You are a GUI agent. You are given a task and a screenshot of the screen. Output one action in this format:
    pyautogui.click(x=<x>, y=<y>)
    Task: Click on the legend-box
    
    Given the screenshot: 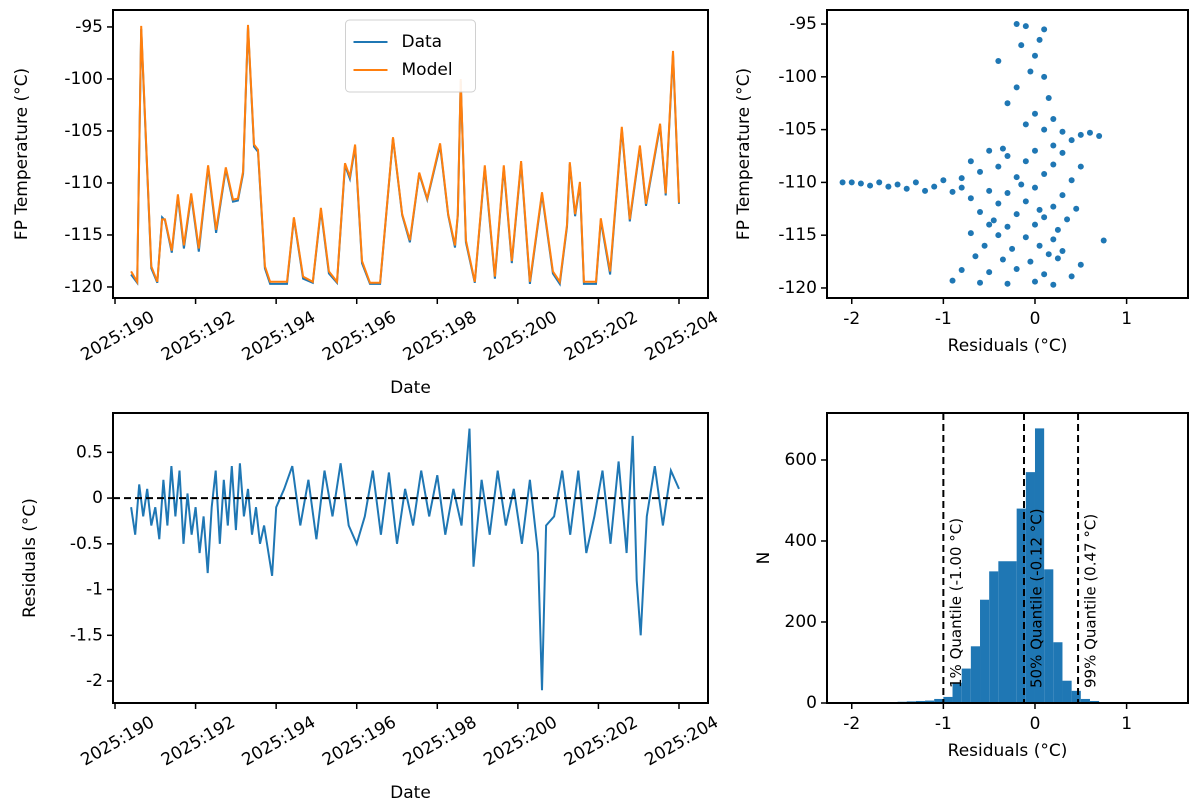 What is the action you would take?
    pyautogui.click(x=410, y=56)
    